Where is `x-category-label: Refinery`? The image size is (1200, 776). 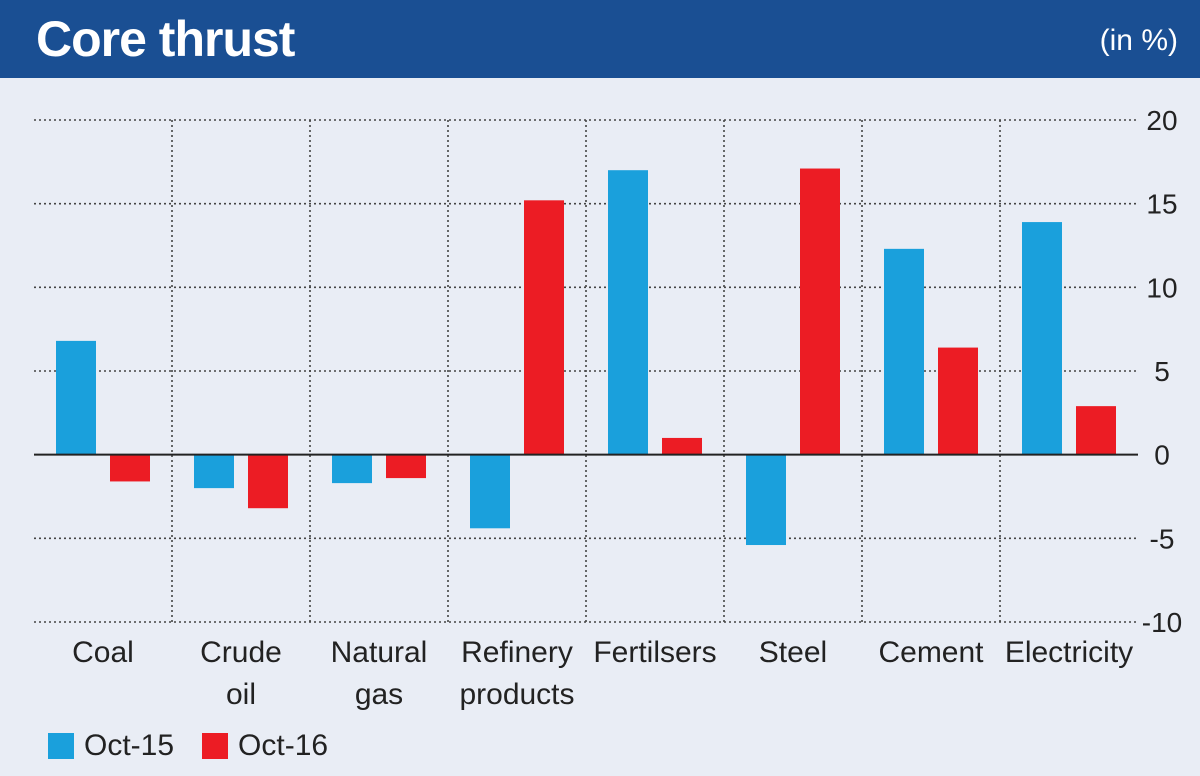 x-category-label: Refinery is located at coordinates (517, 652).